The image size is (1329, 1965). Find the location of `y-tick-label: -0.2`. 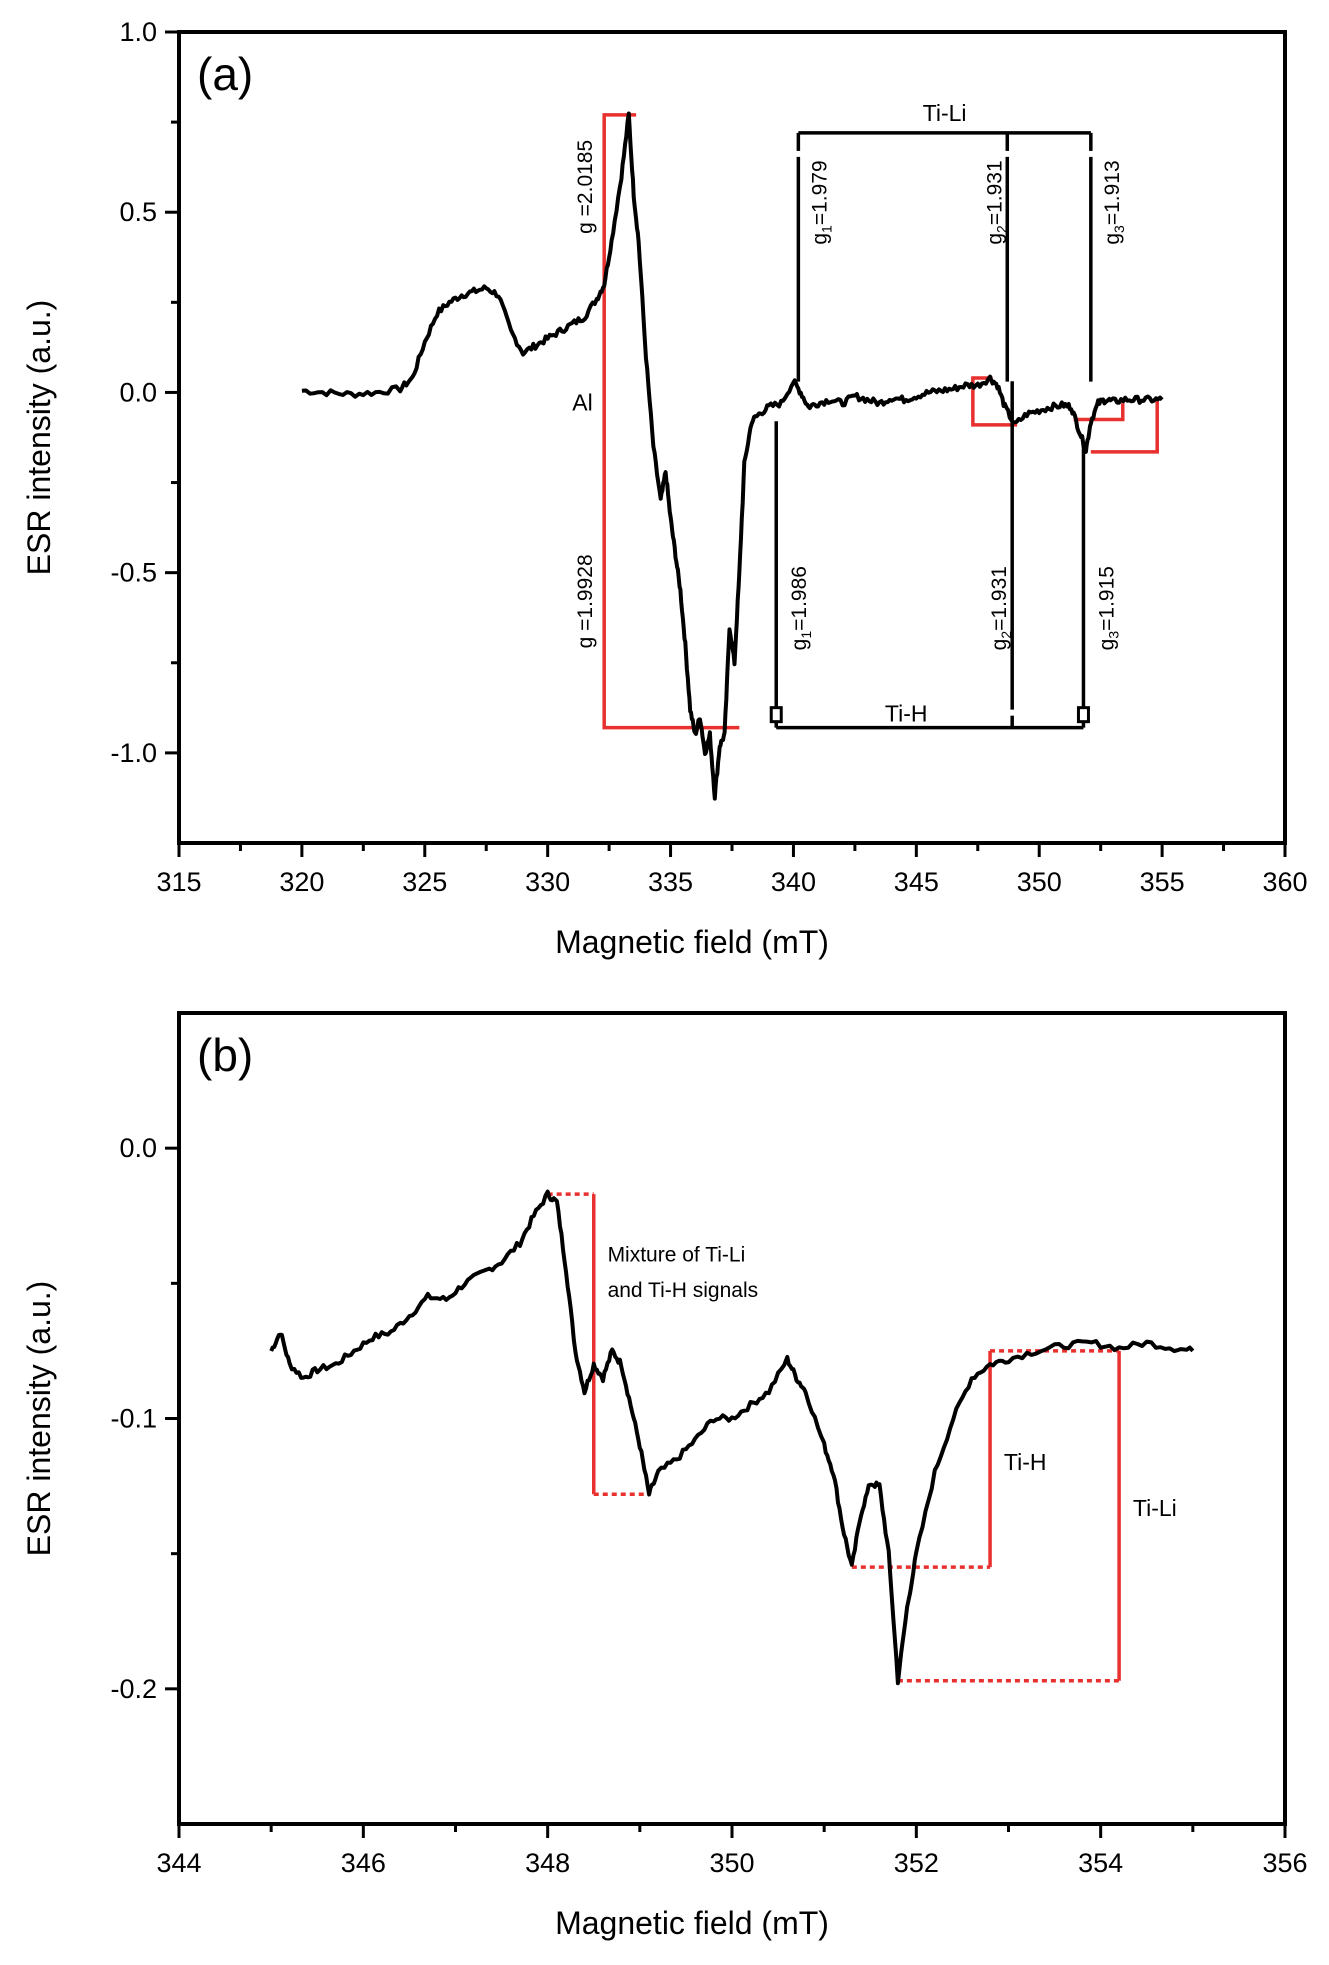

y-tick-label: -0.2 is located at coordinates (133, 1689).